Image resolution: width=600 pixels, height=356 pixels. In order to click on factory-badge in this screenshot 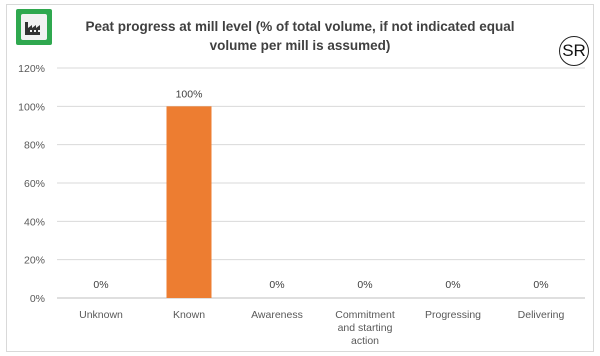, I will do `click(34, 27)`.